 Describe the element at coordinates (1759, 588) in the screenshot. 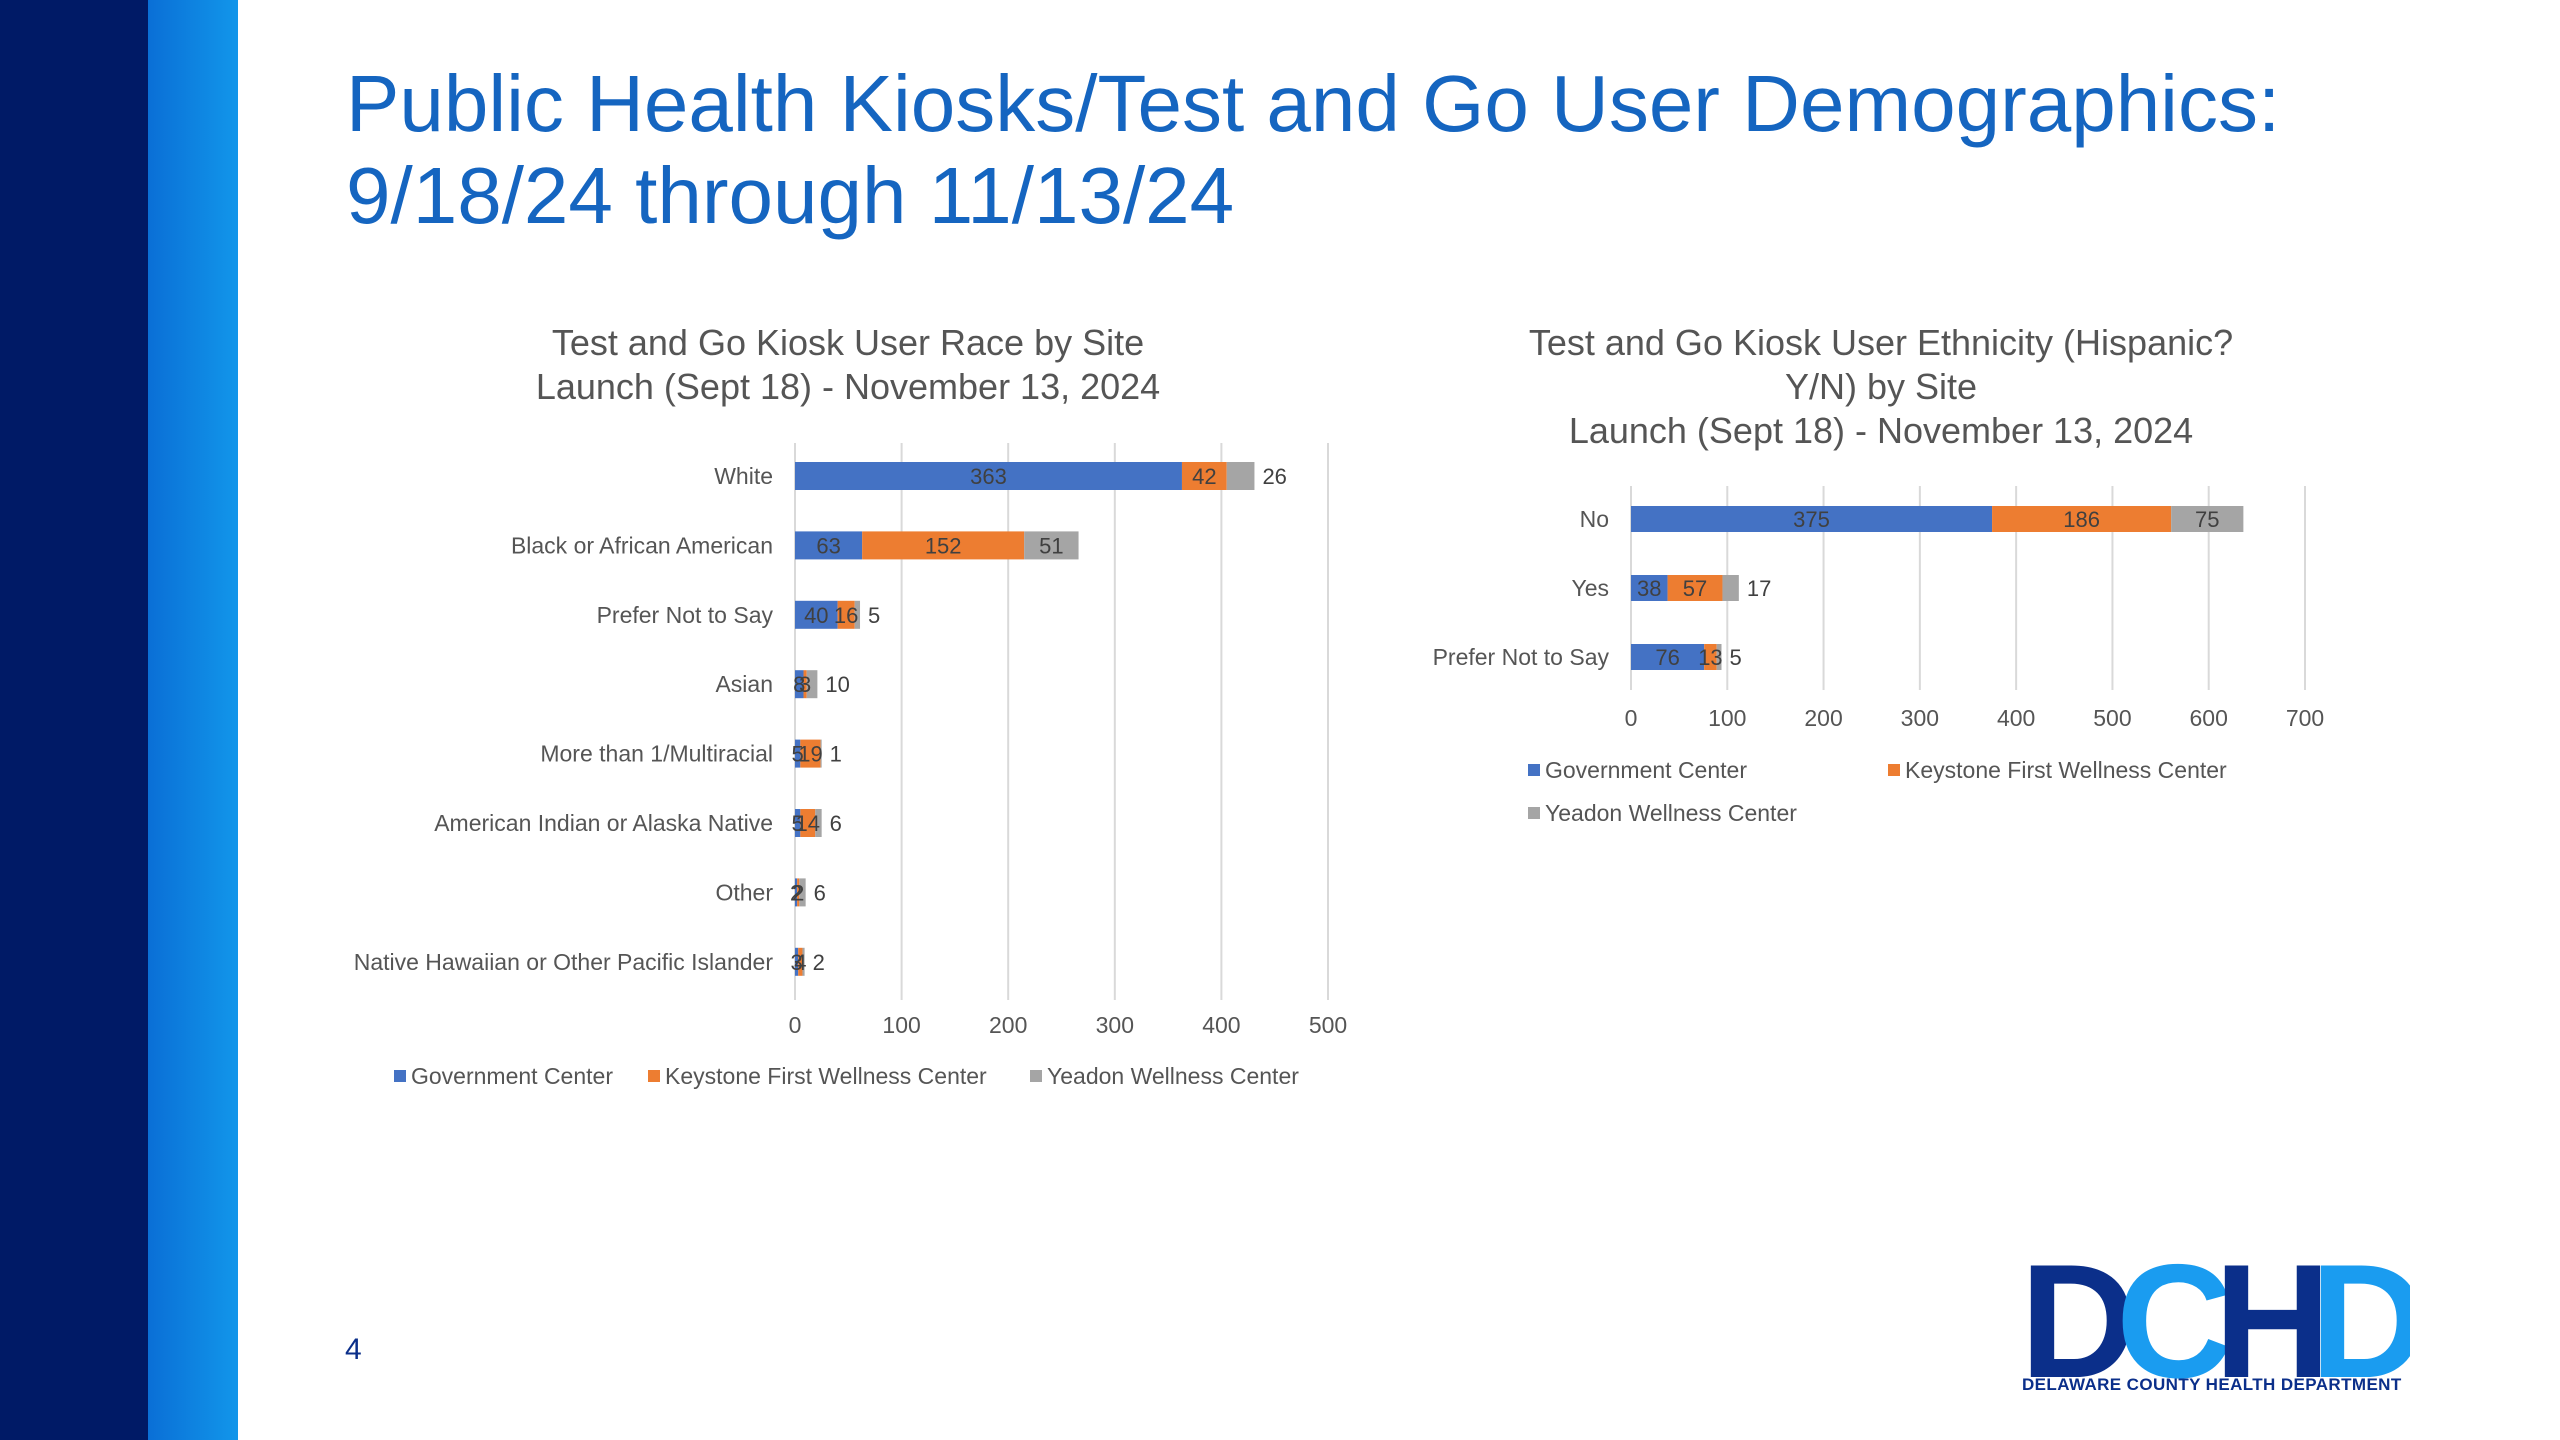

I see `data-label-yes-yeadon-wellness-center: 17` at that location.